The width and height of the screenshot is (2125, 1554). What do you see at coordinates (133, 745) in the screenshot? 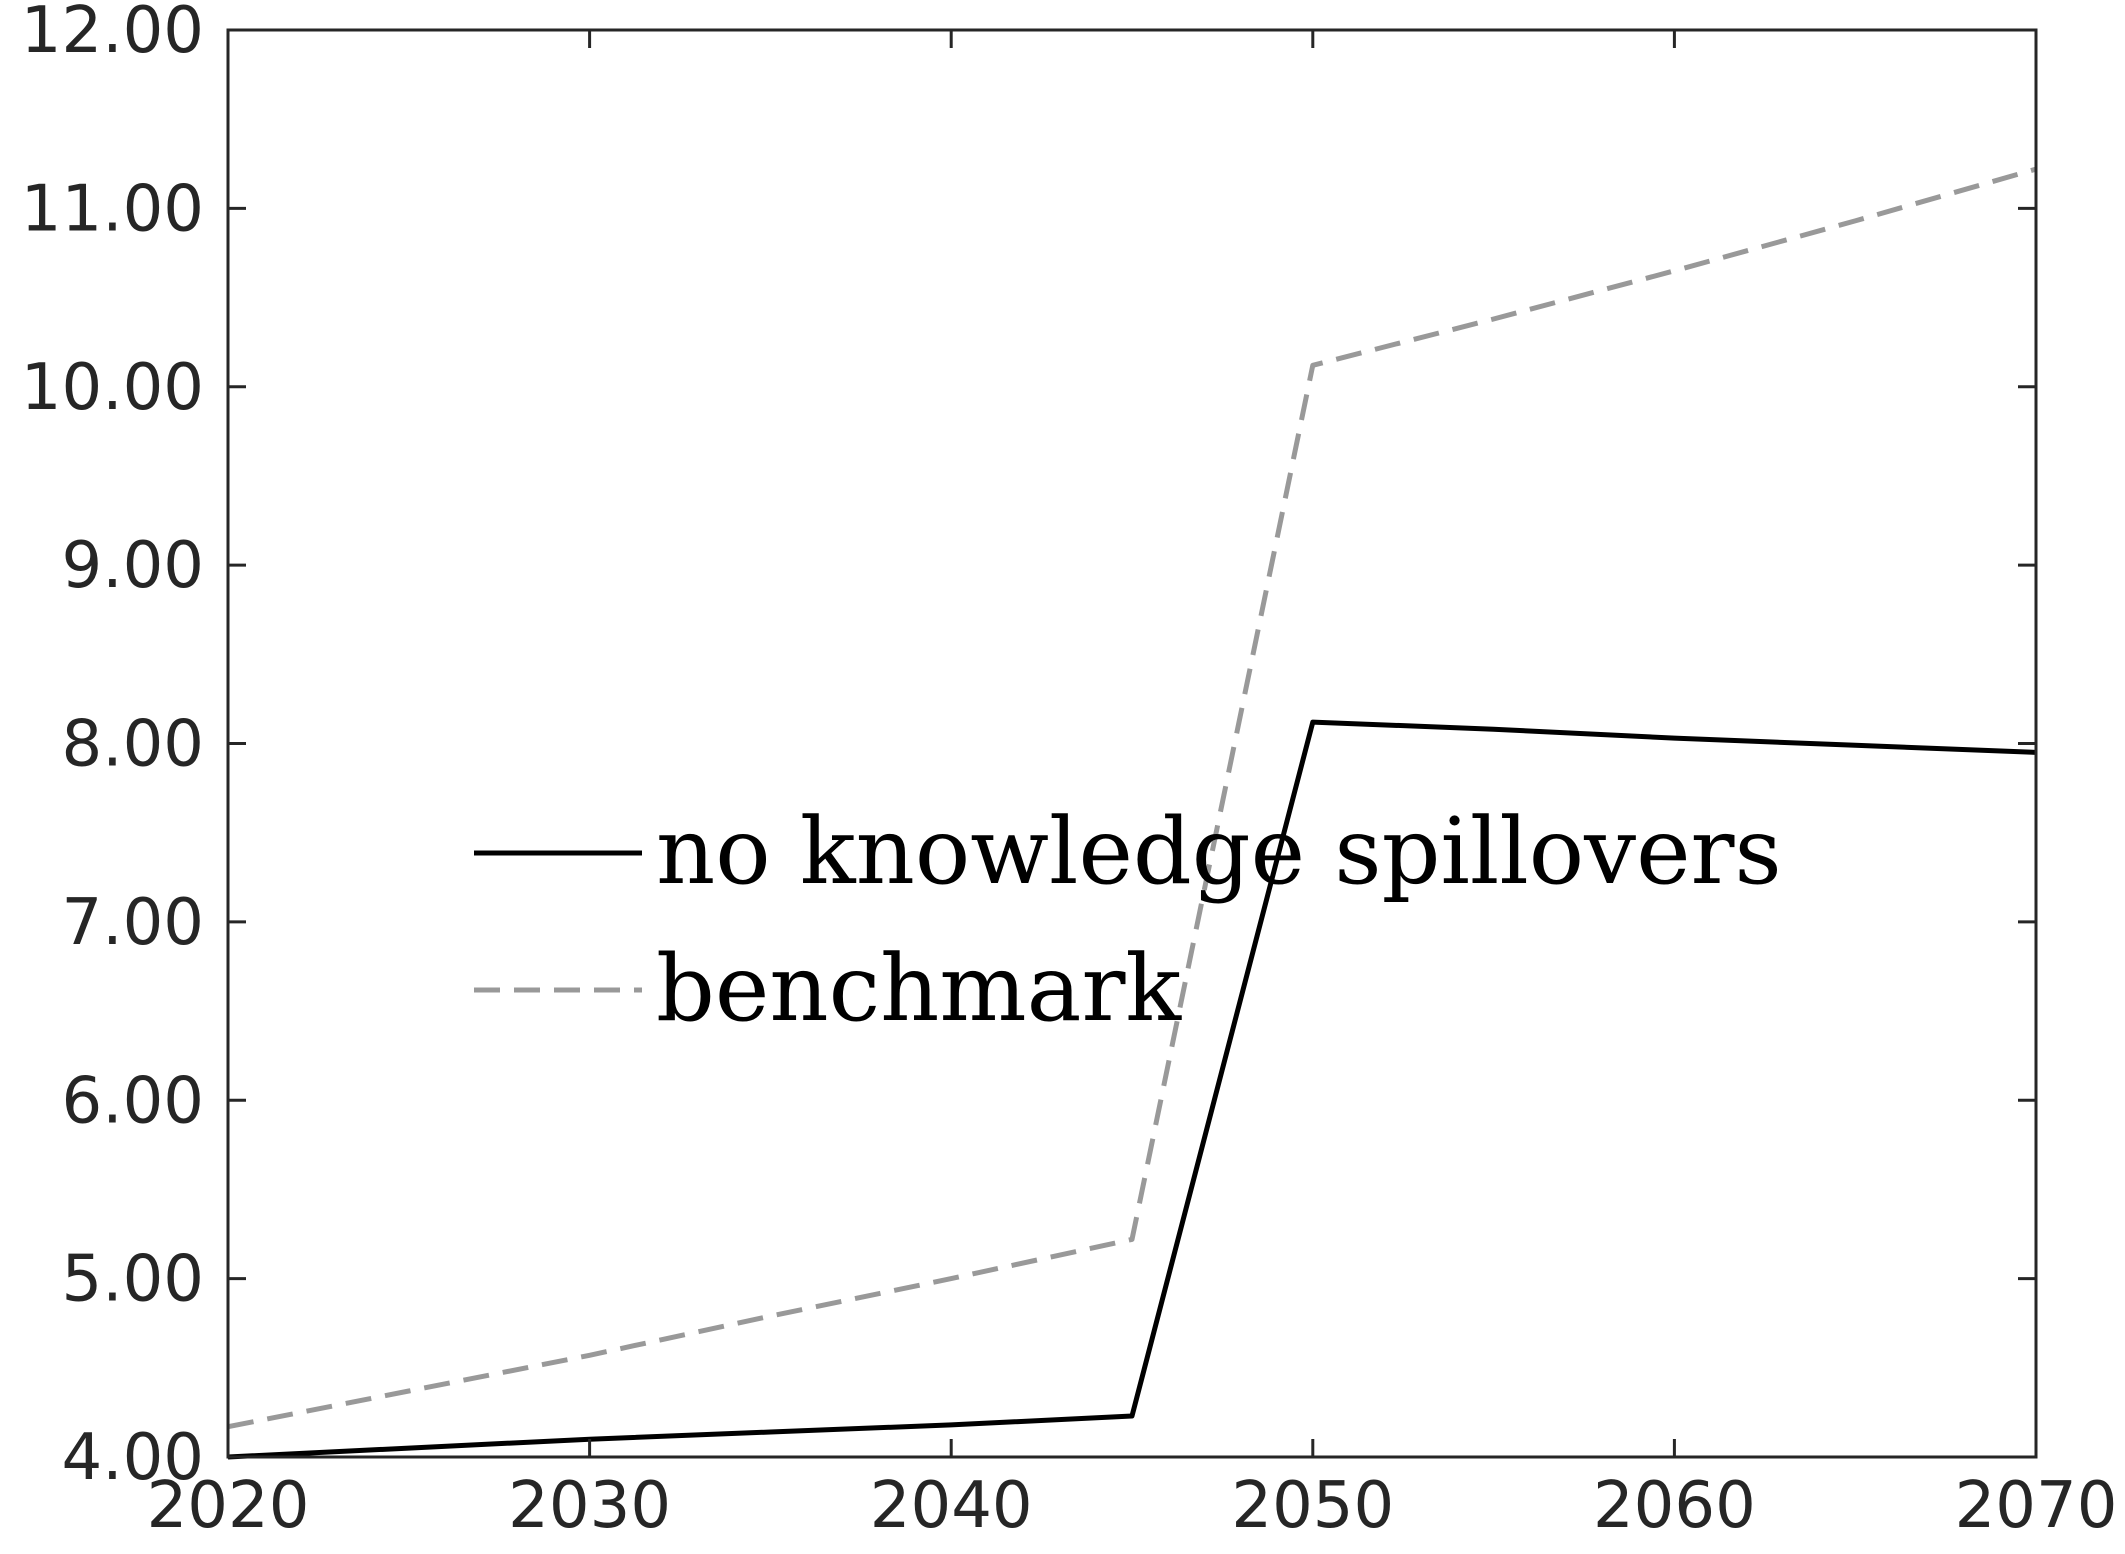
I see `y-tick-label: 8.00` at bounding box center [133, 745].